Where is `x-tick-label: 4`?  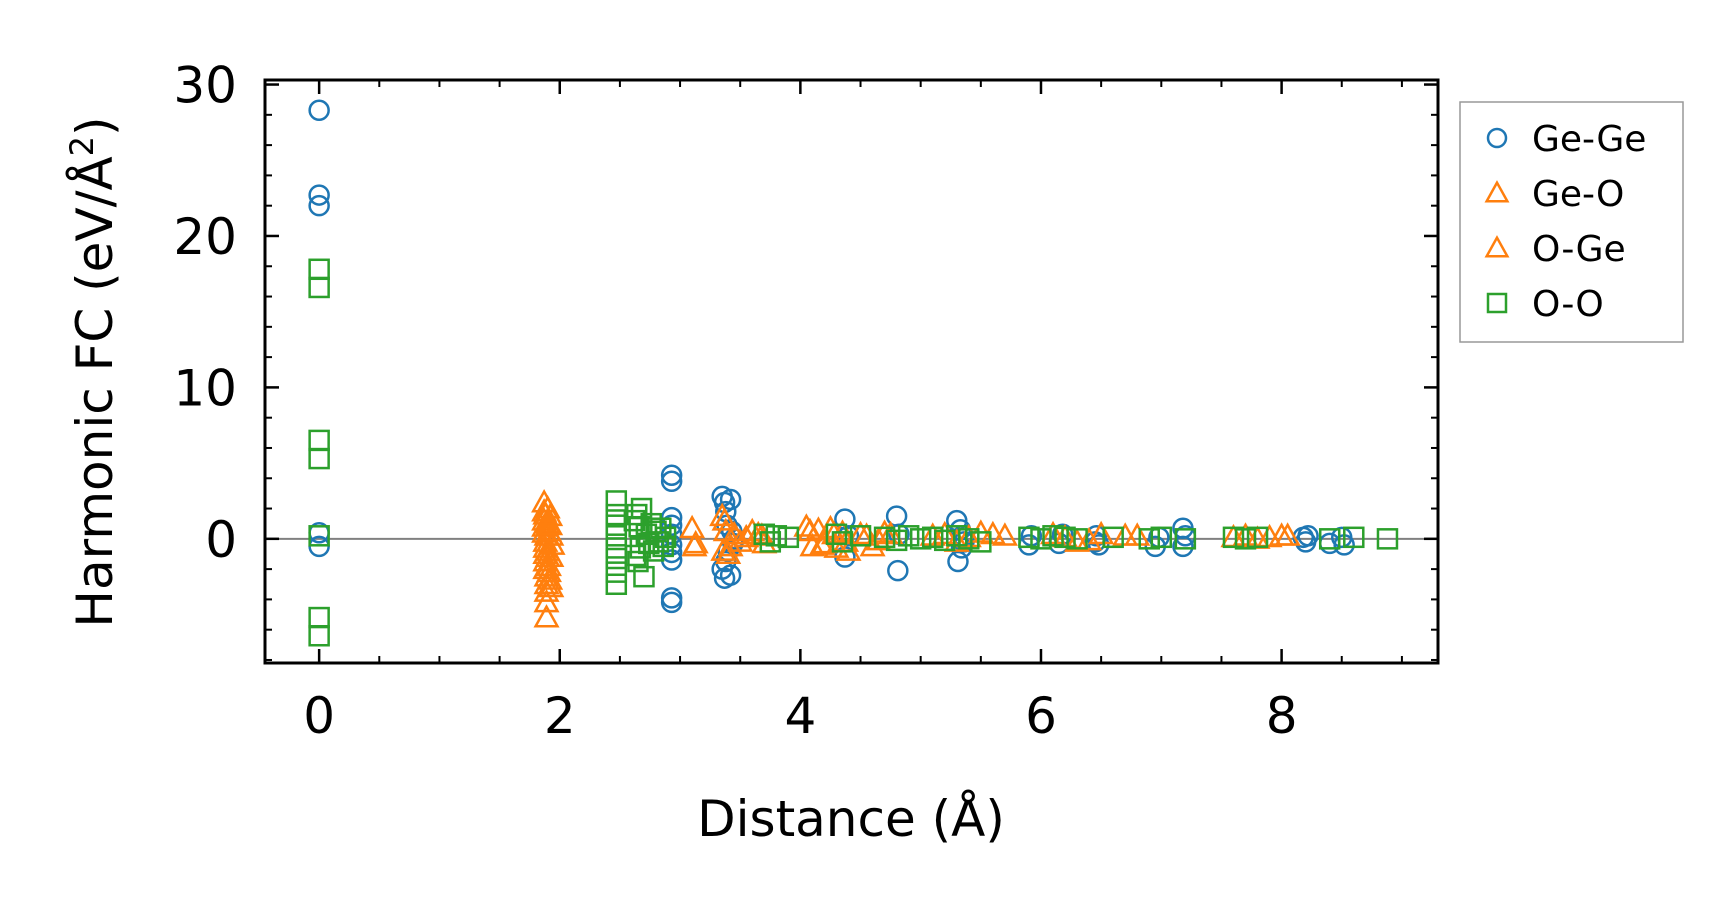
x-tick-label: 4 is located at coordinates (800, 716).